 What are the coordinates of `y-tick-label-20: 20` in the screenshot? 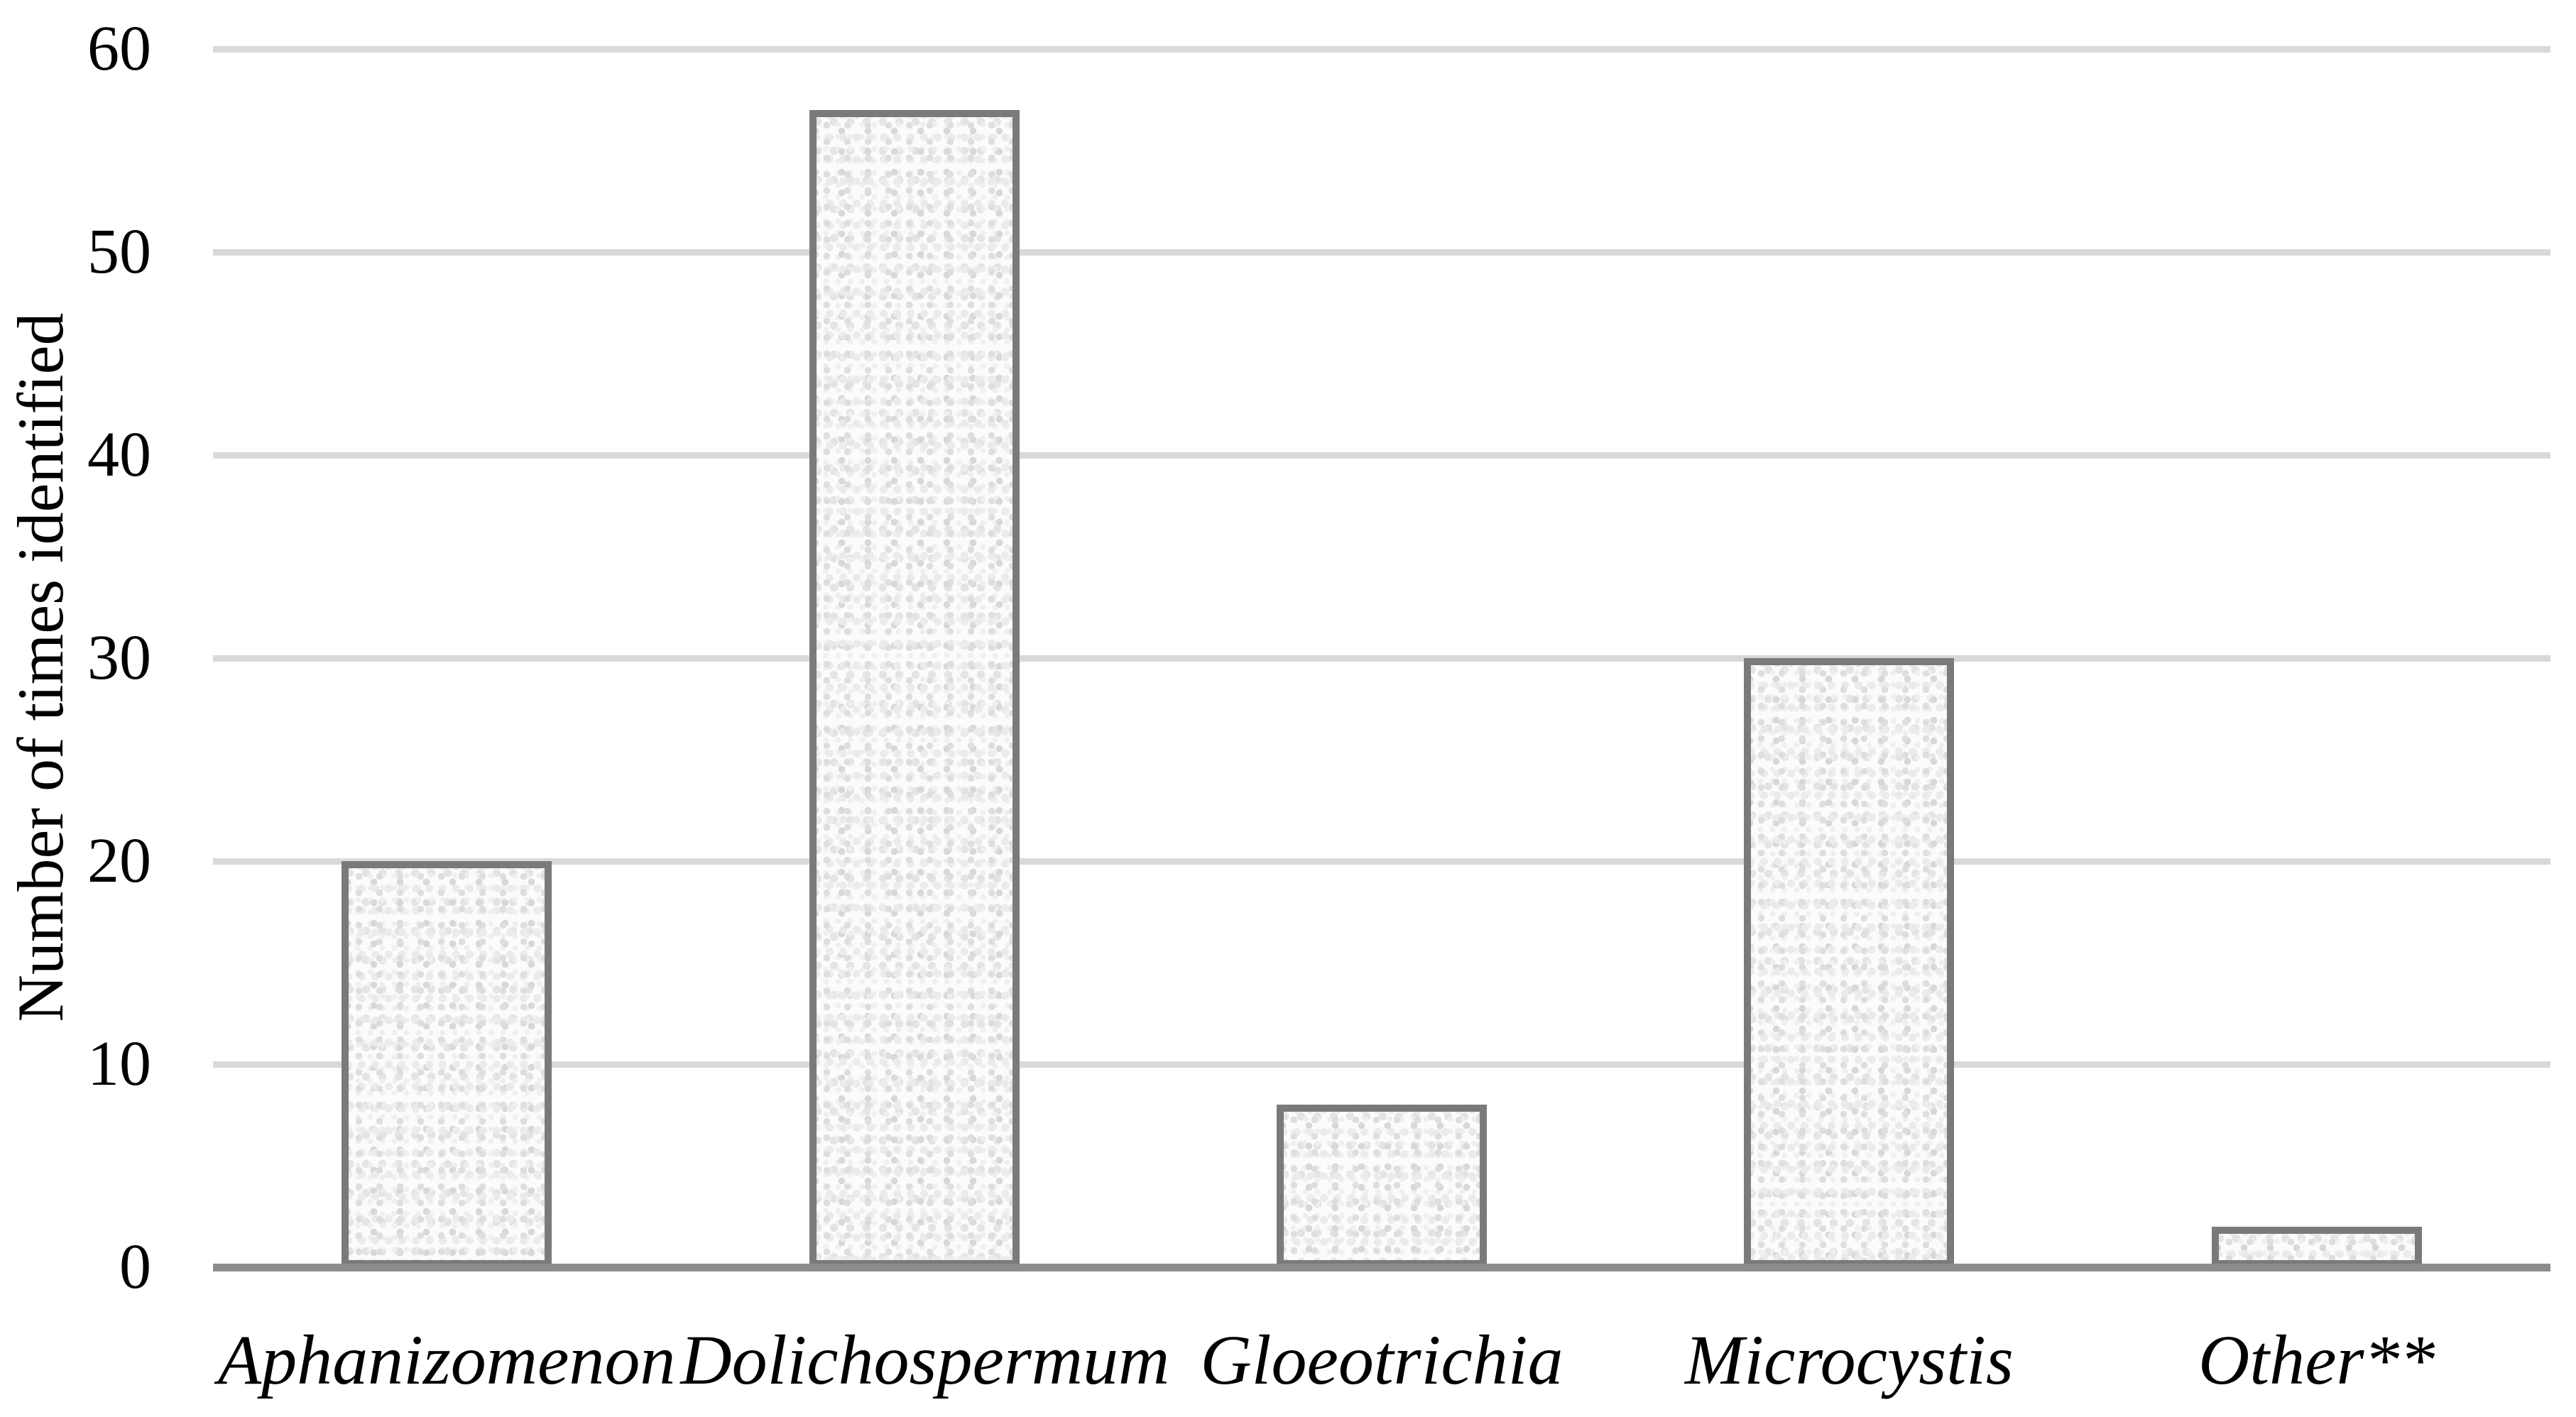 It's located at (119, 861).